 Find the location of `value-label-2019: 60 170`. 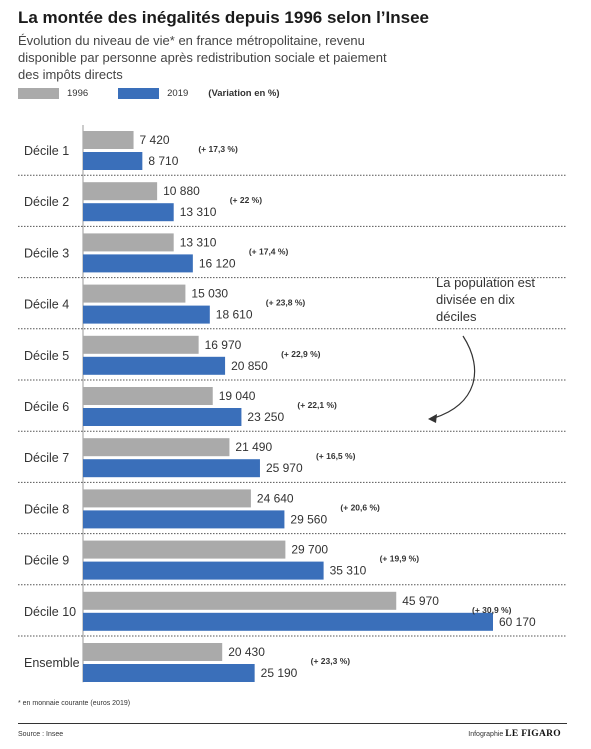

value-label-2019: 60 170 is located at coordinates (517, 622).